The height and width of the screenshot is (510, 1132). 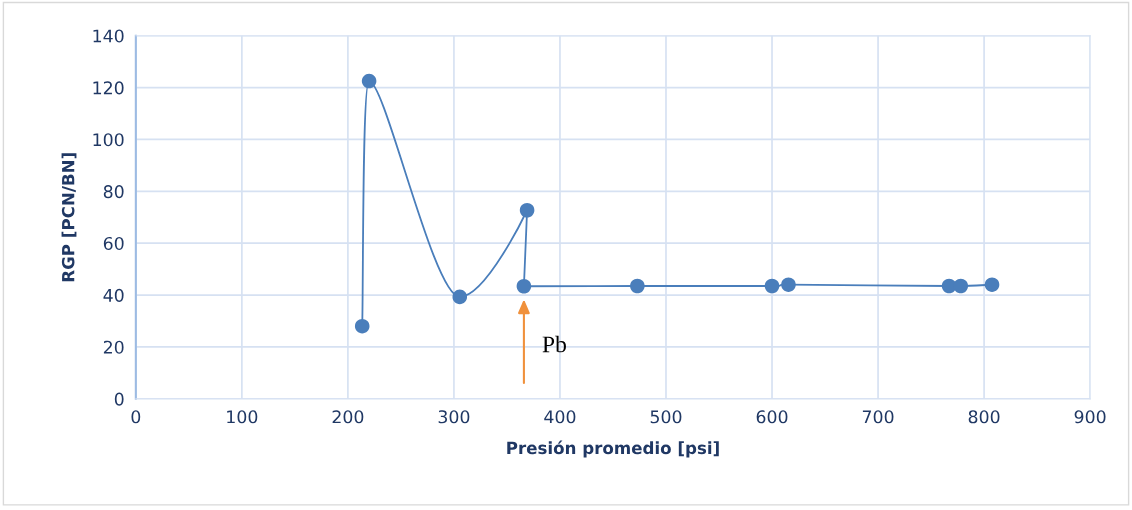 I want to click on x-tick-label: 700, so click(x=878, y=417).